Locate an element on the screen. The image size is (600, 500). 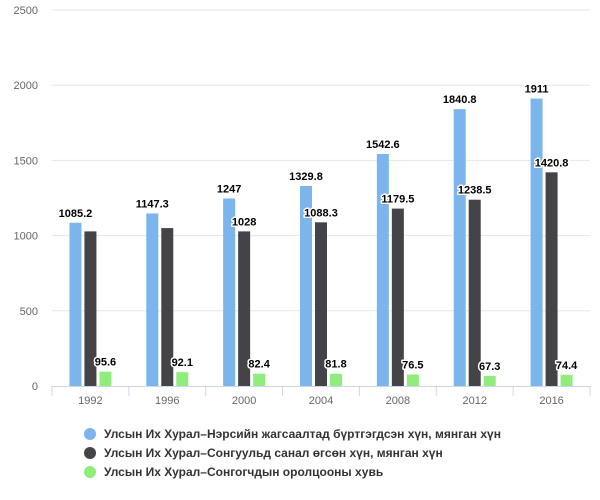
bar-s2-2008 is located at coordinates (412, 380).